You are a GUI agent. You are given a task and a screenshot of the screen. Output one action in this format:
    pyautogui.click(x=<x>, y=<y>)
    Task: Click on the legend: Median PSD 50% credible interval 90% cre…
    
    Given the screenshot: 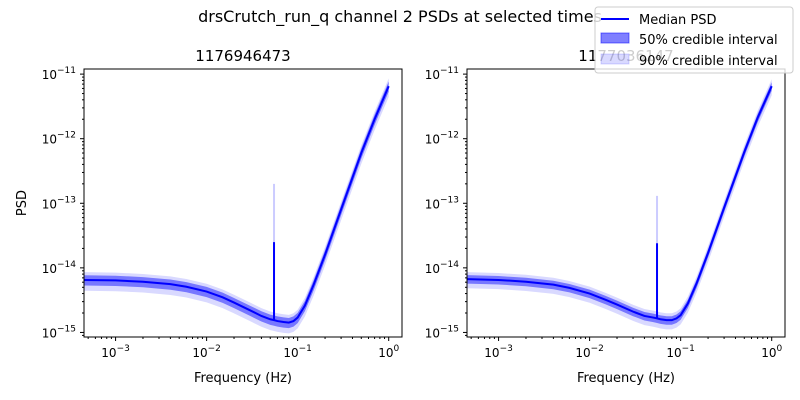 What is the action you would take?
    pyautogui.click(x=694, y=40)
    